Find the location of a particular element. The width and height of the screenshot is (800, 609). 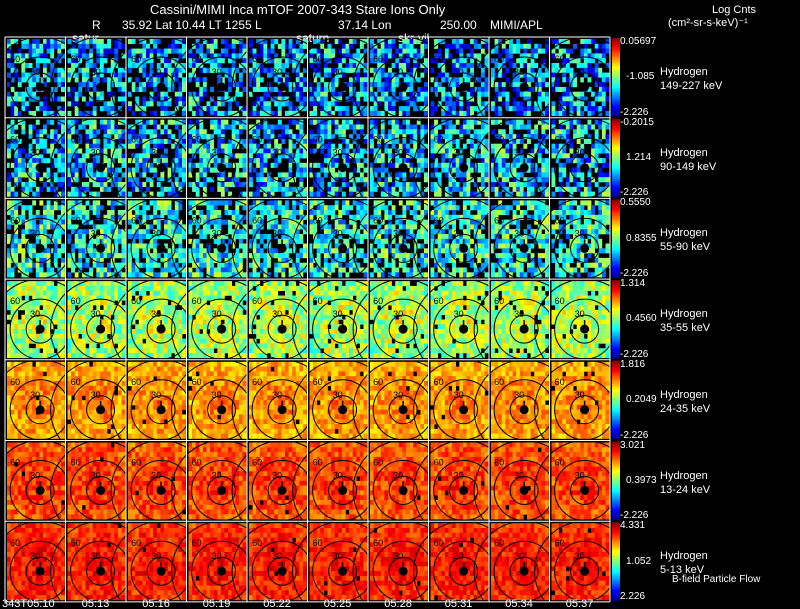

colorbar-mid: 0.4560 is located at coordinates (641, 319).